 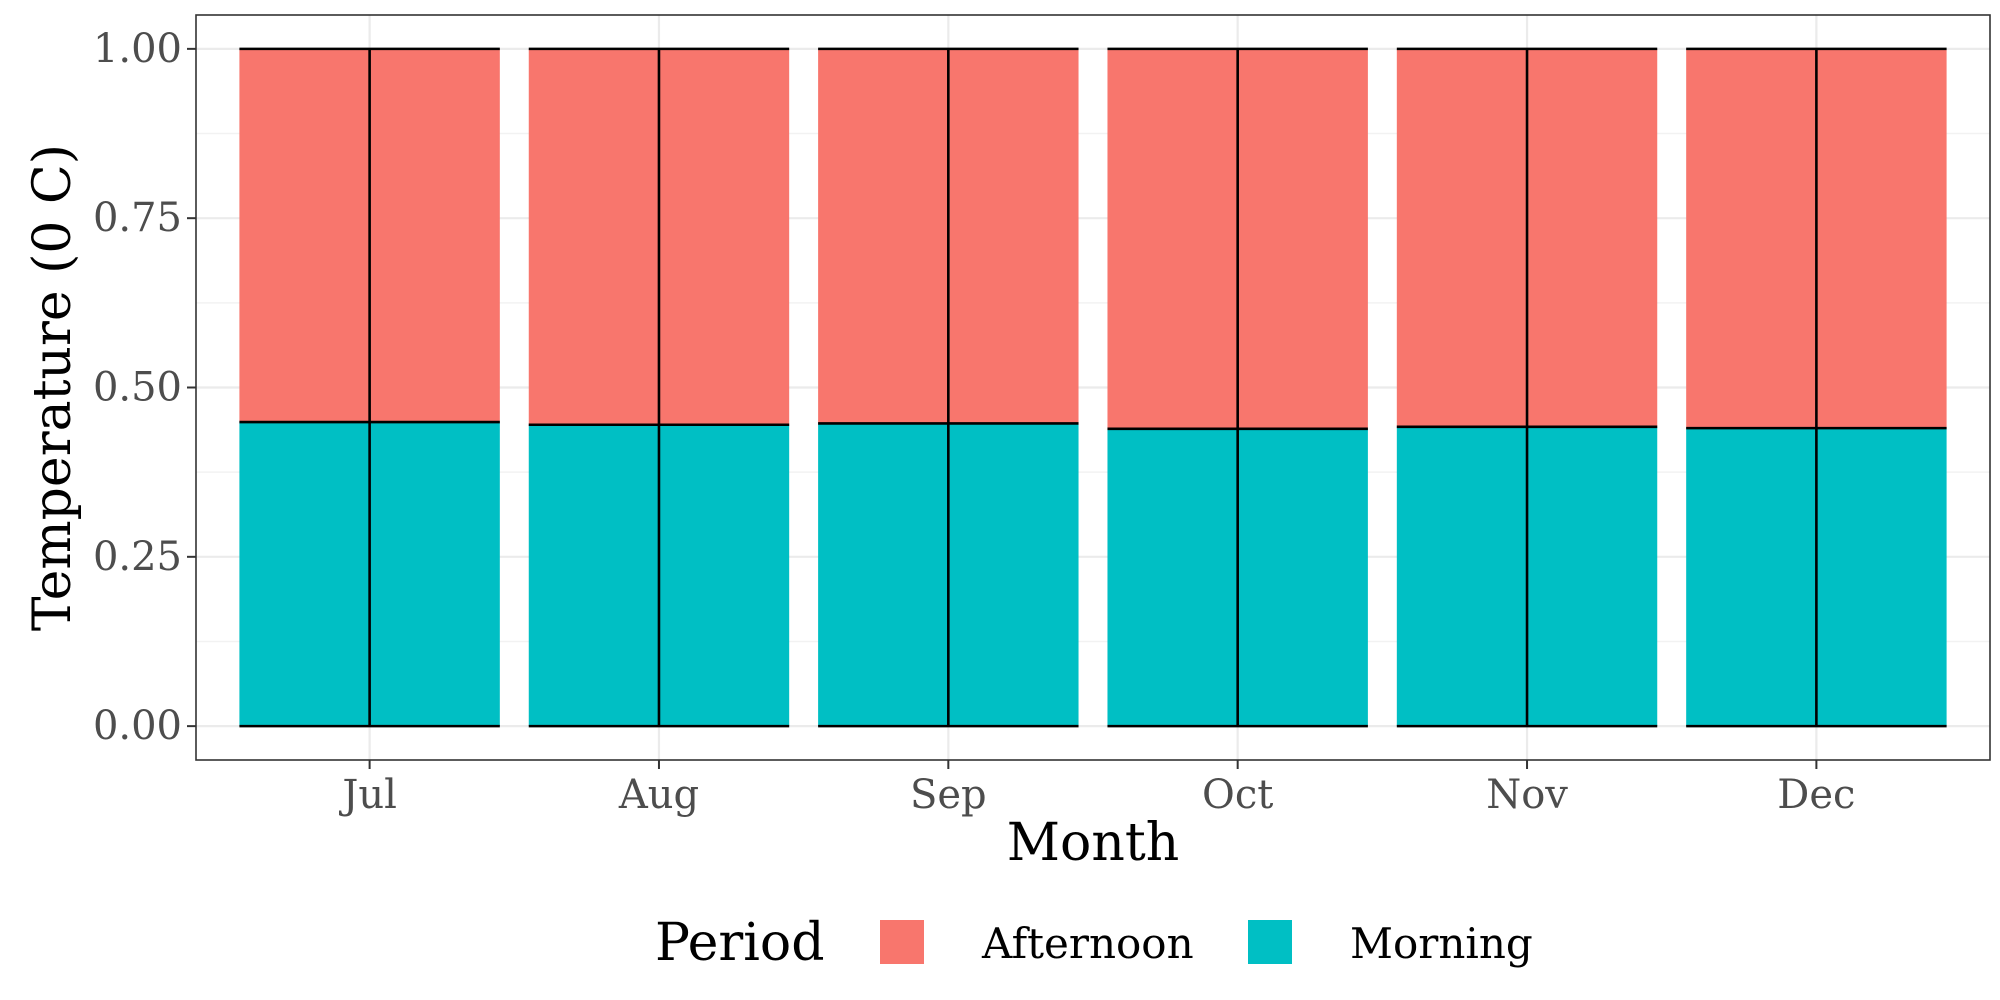 I want to click on legend-key-afternoon, so click(x=902, y=942).